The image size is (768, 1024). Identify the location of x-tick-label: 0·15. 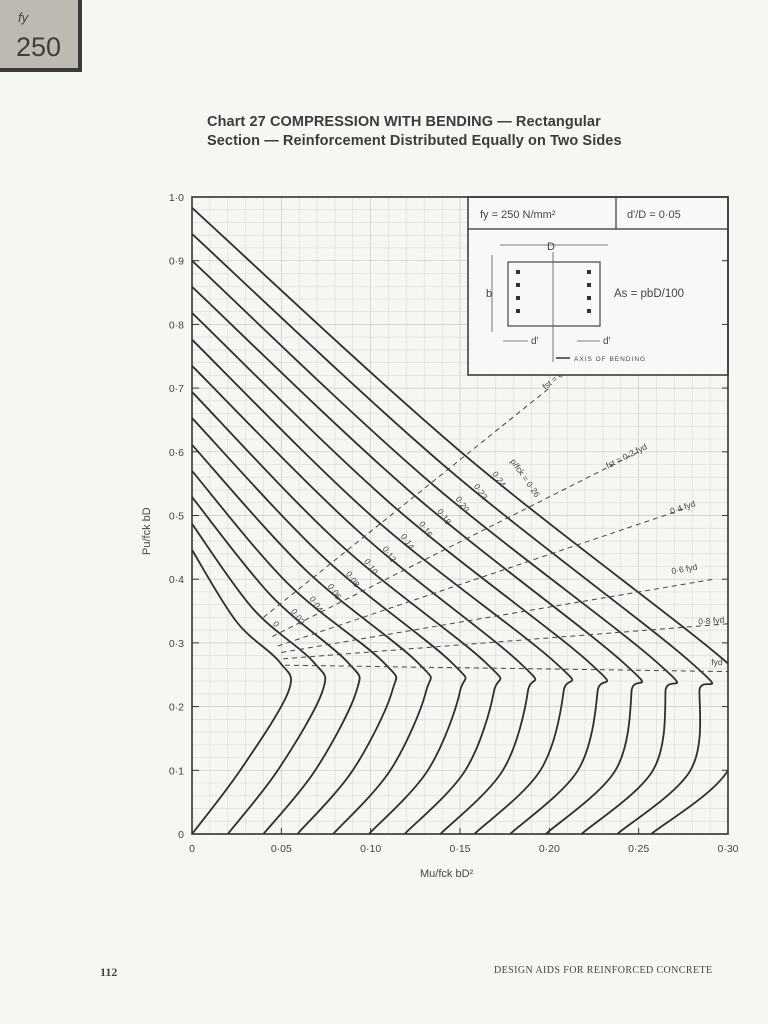
(459, 849).